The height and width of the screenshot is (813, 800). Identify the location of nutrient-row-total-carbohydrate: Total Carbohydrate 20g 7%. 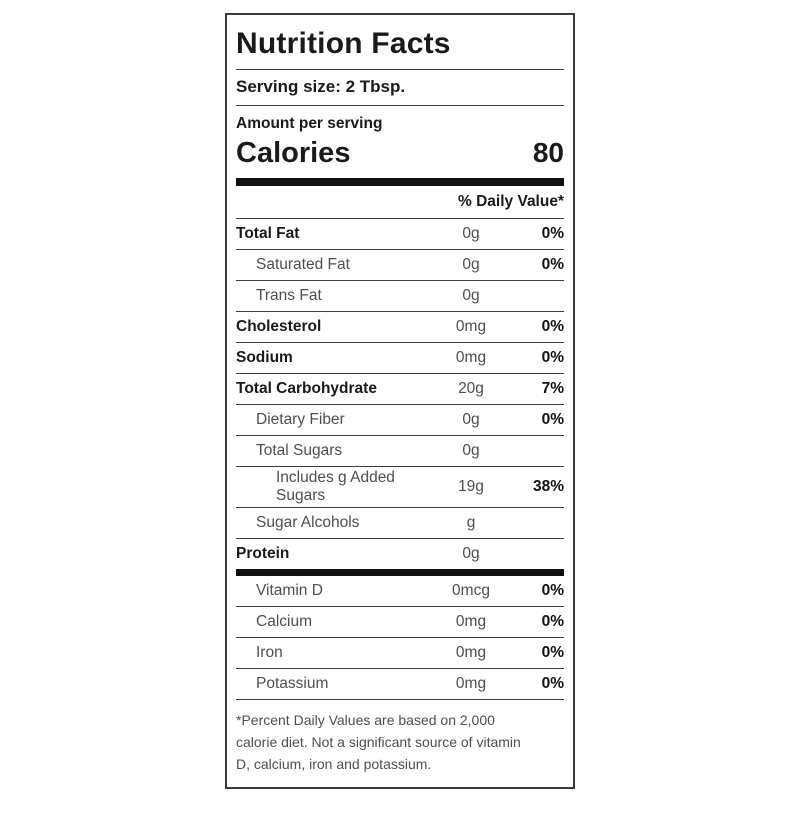
(400, 389).